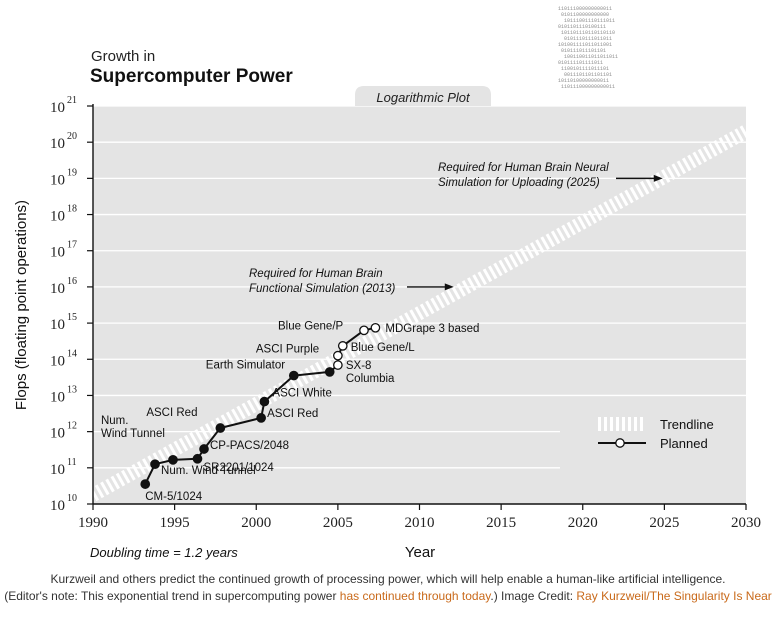 This screenshot has width=776, height=629. What do you see at coordinates (133, 434) in the screenshot?
I see `data-label: Wind Tunnel` at bounding box center [133, 434].